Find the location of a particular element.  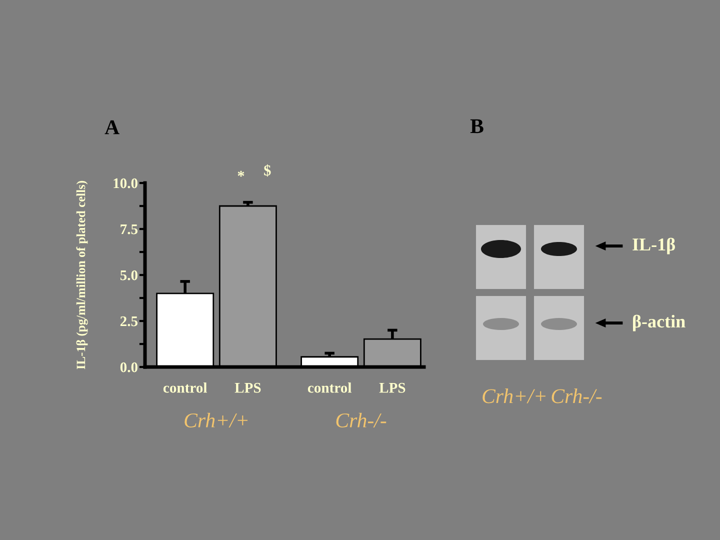

text: control is located at coordinates (330, 387).